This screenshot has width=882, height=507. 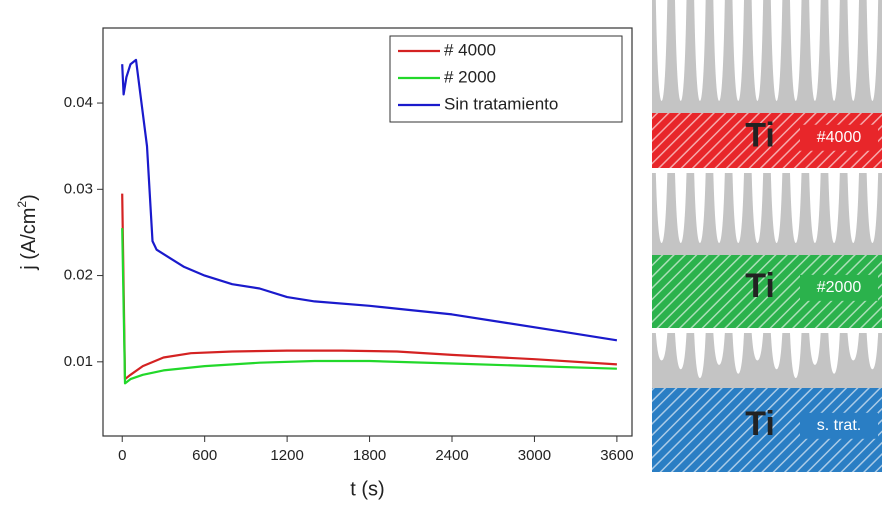 I want to click on legend-label: # 4000, so click(x=470, y=49).